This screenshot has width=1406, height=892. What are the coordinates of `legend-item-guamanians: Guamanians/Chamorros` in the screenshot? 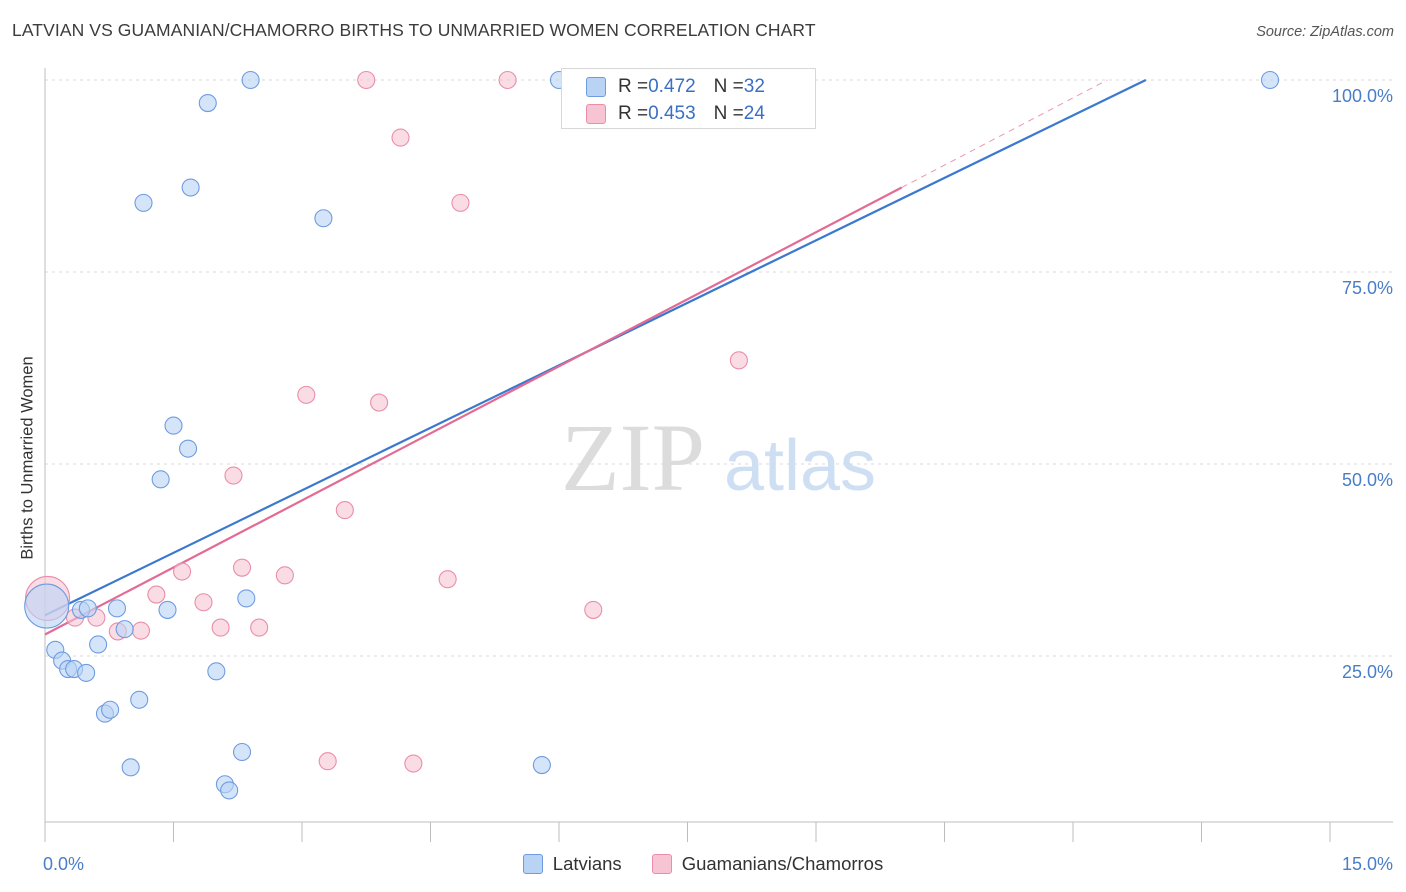 It's located at (767, 864).